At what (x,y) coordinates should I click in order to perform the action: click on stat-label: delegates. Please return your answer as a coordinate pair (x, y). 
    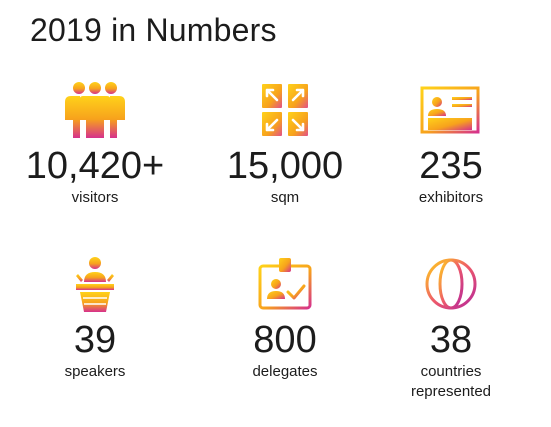
    Looking at the image, I should click on (285, 371).